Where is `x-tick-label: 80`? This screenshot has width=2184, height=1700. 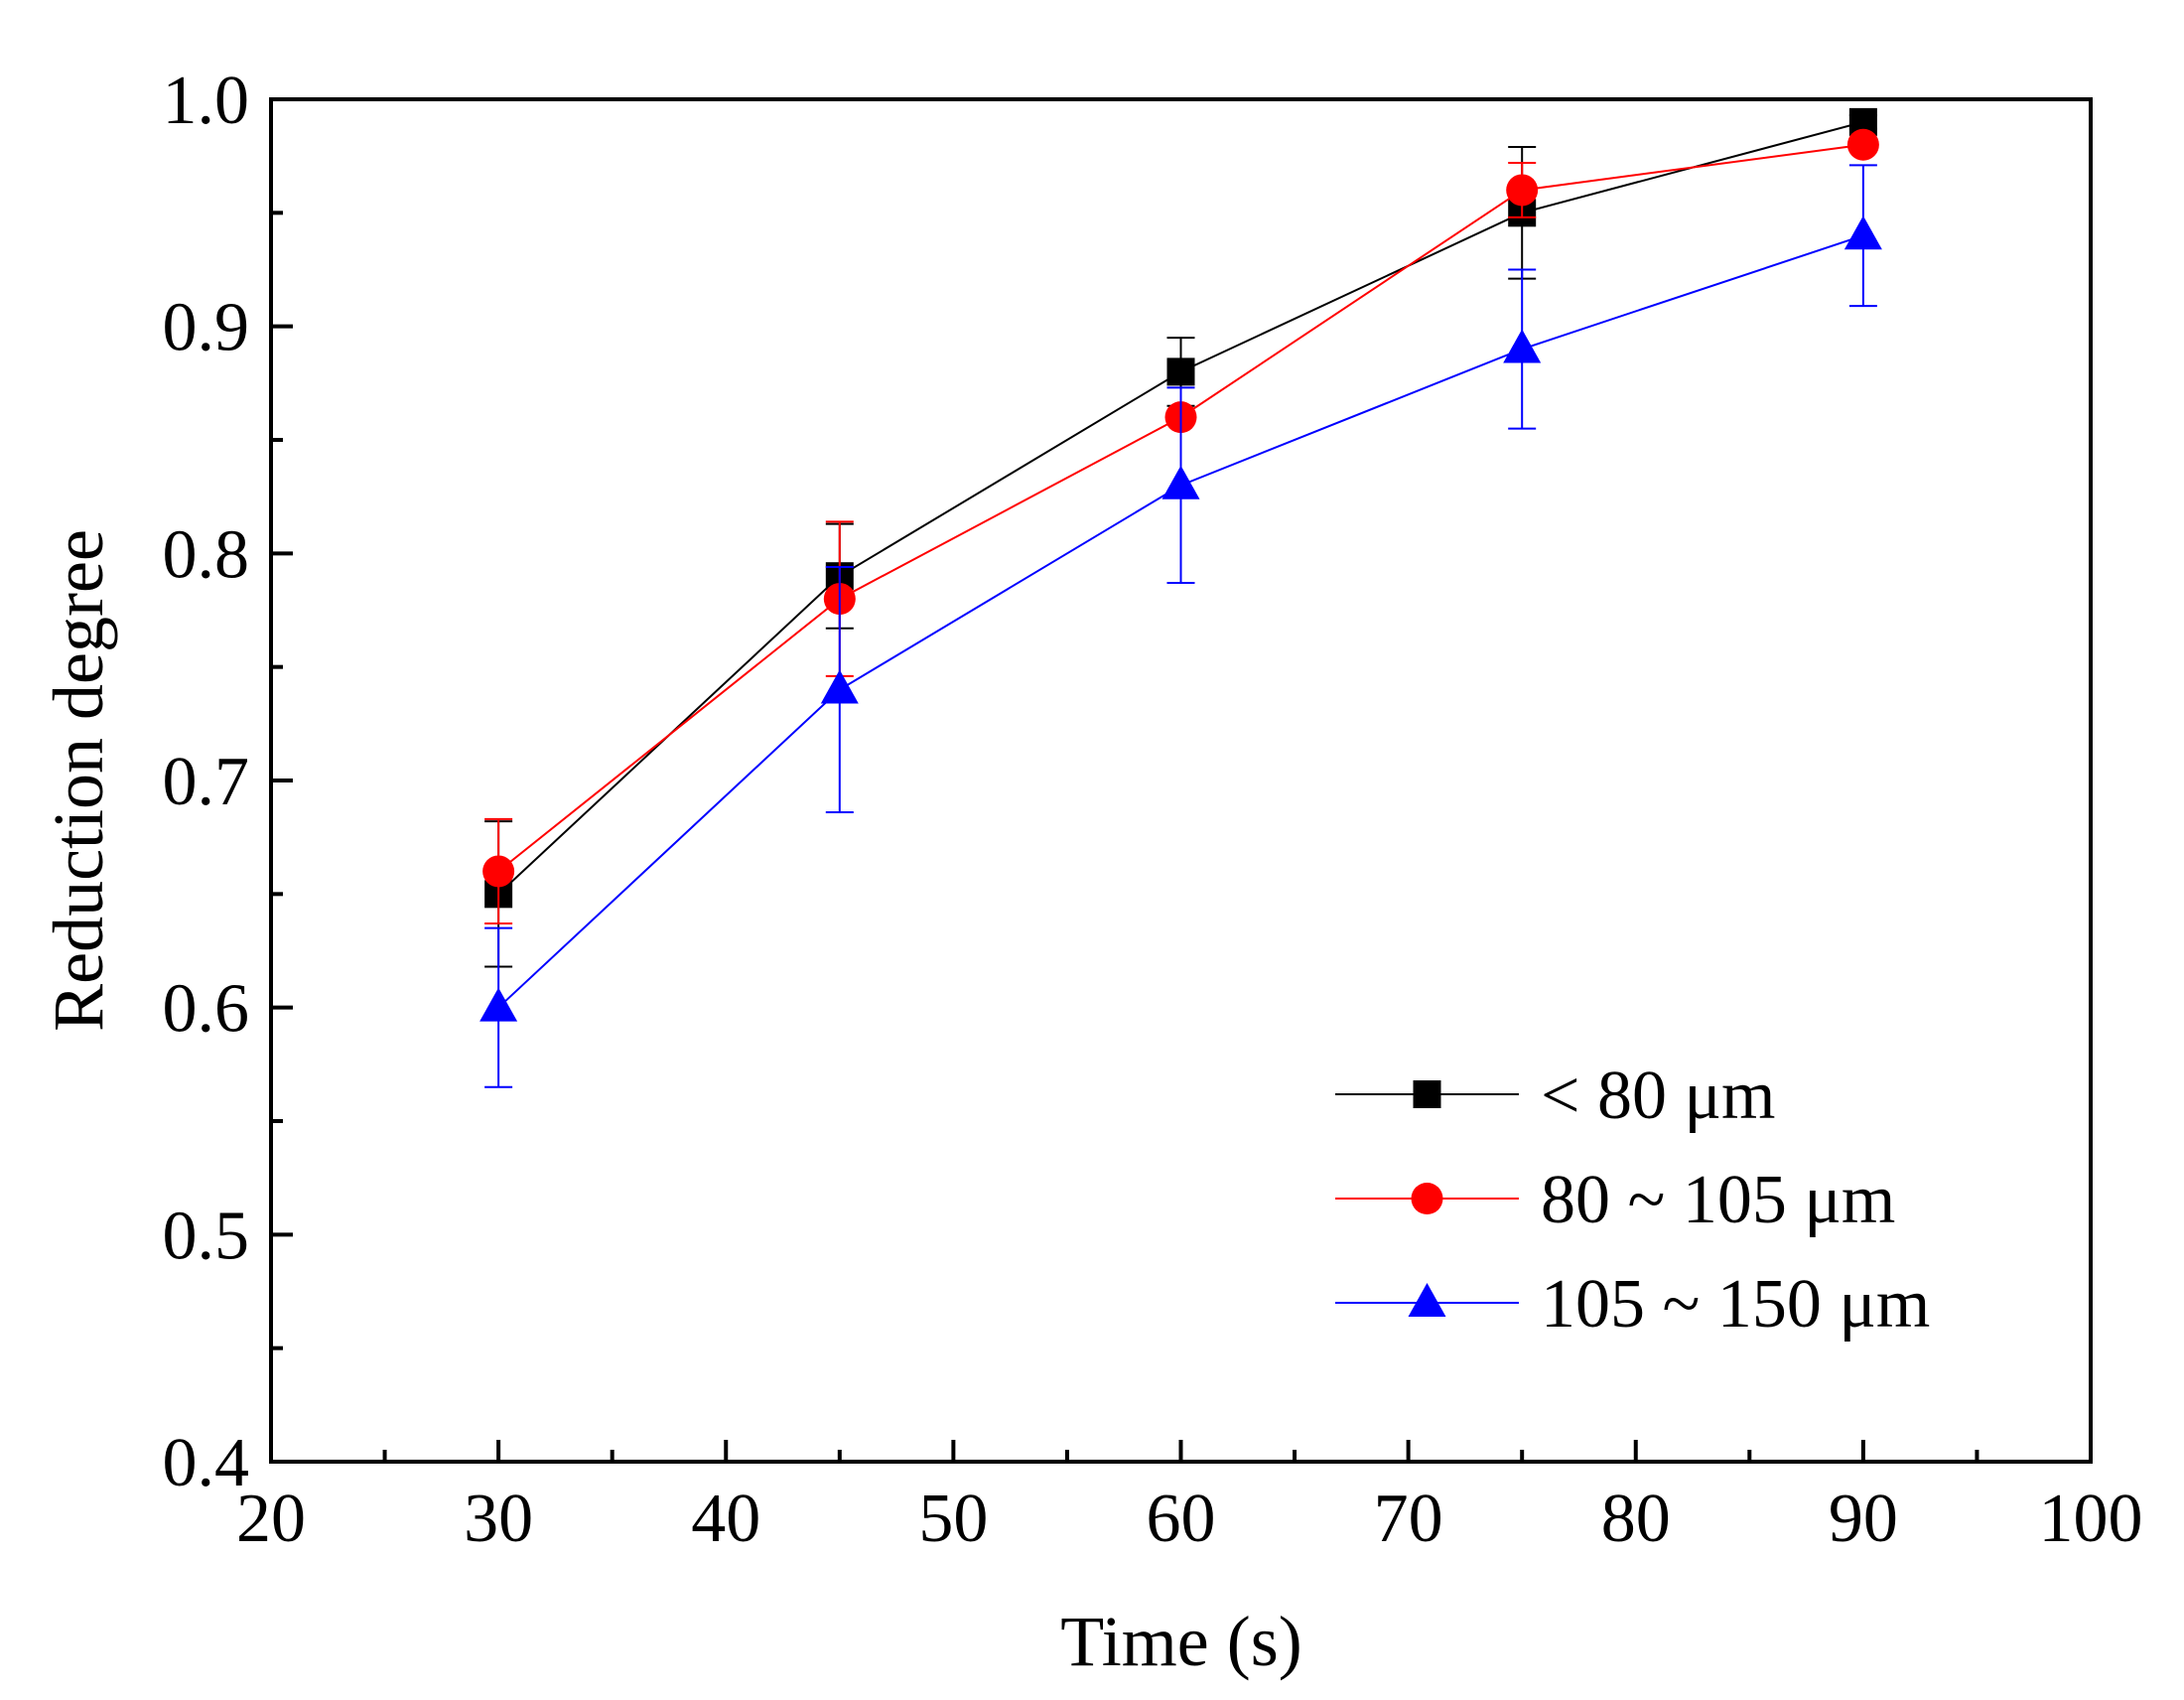
x-tick-label: 80 is located at coordinates (1636, 1519).